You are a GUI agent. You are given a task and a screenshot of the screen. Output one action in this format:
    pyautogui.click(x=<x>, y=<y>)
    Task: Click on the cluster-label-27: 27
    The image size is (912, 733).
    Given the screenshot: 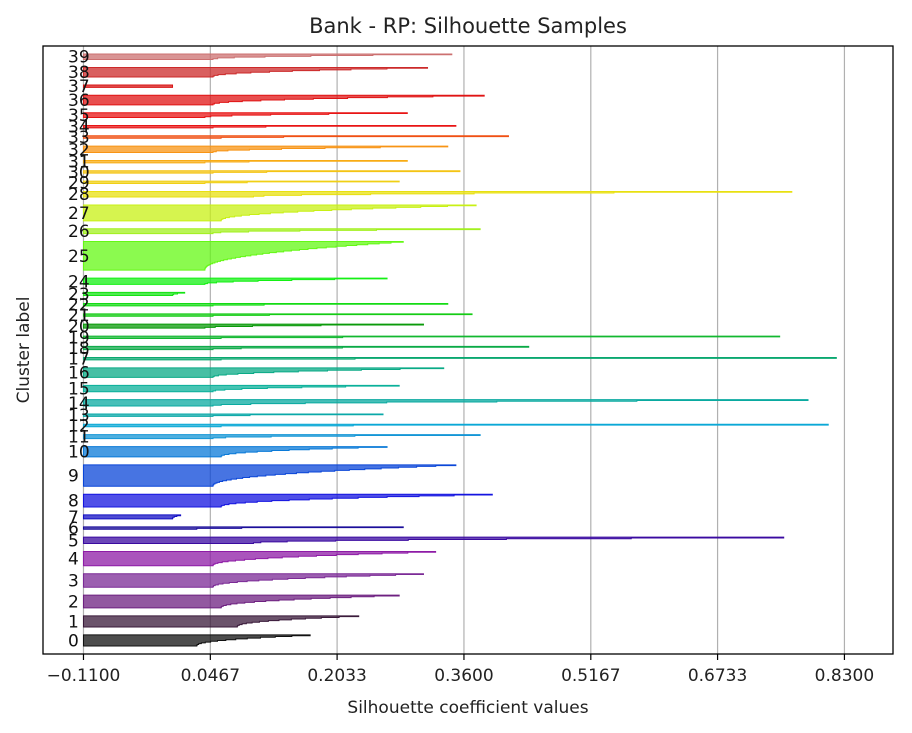 What is the action you would take?
    pyautogui.click(x=79, y=214)
    